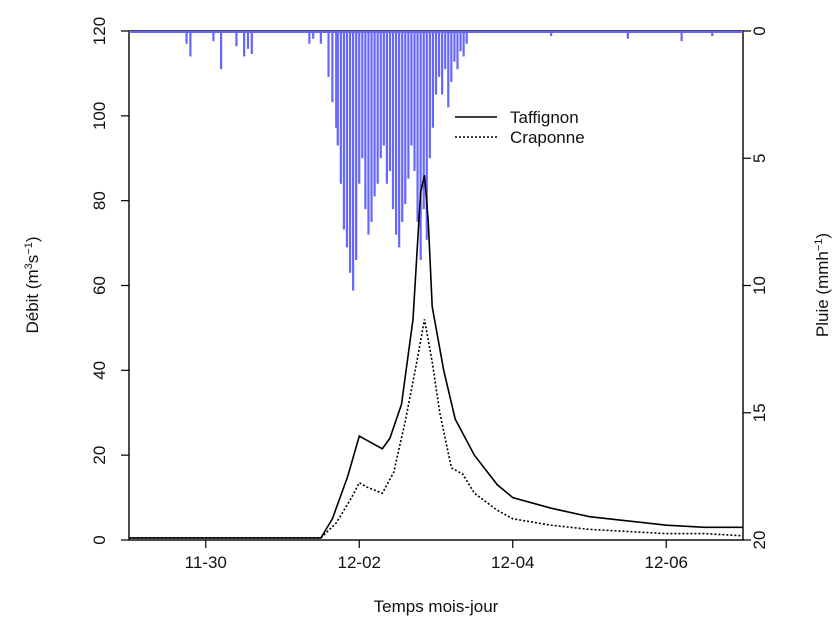 The image size is (839, 620). I want to click on y-axis-left-label: Débit (m3s−1), so click(32, 284).